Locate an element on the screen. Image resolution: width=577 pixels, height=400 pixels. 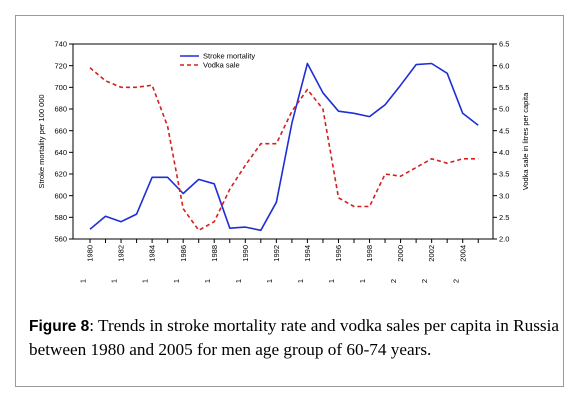
x-axis-tick-label: 1990 is located at coordinates (245, 253).